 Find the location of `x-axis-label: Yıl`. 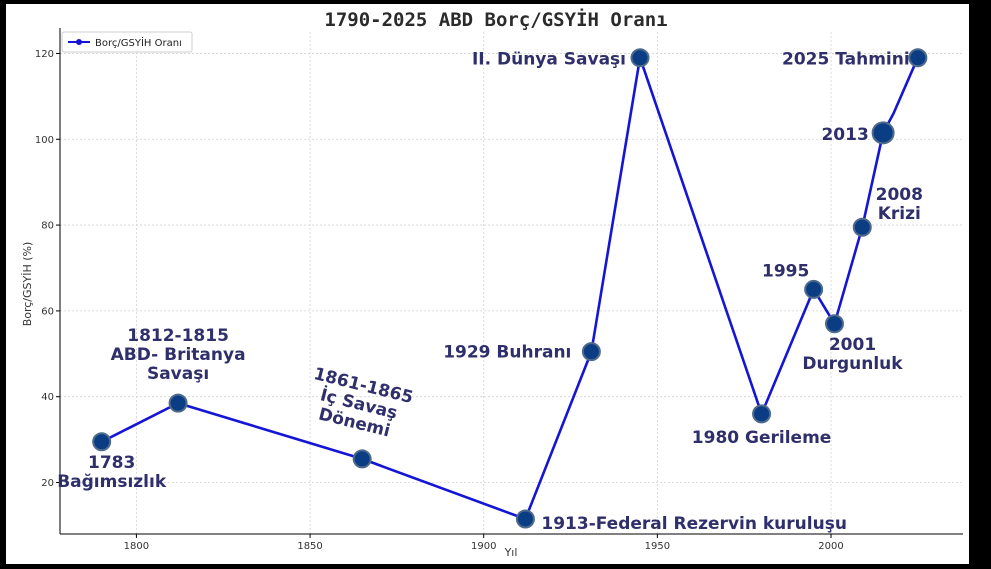

x-axis-label: Yıl is located at coordinates (511, 552).